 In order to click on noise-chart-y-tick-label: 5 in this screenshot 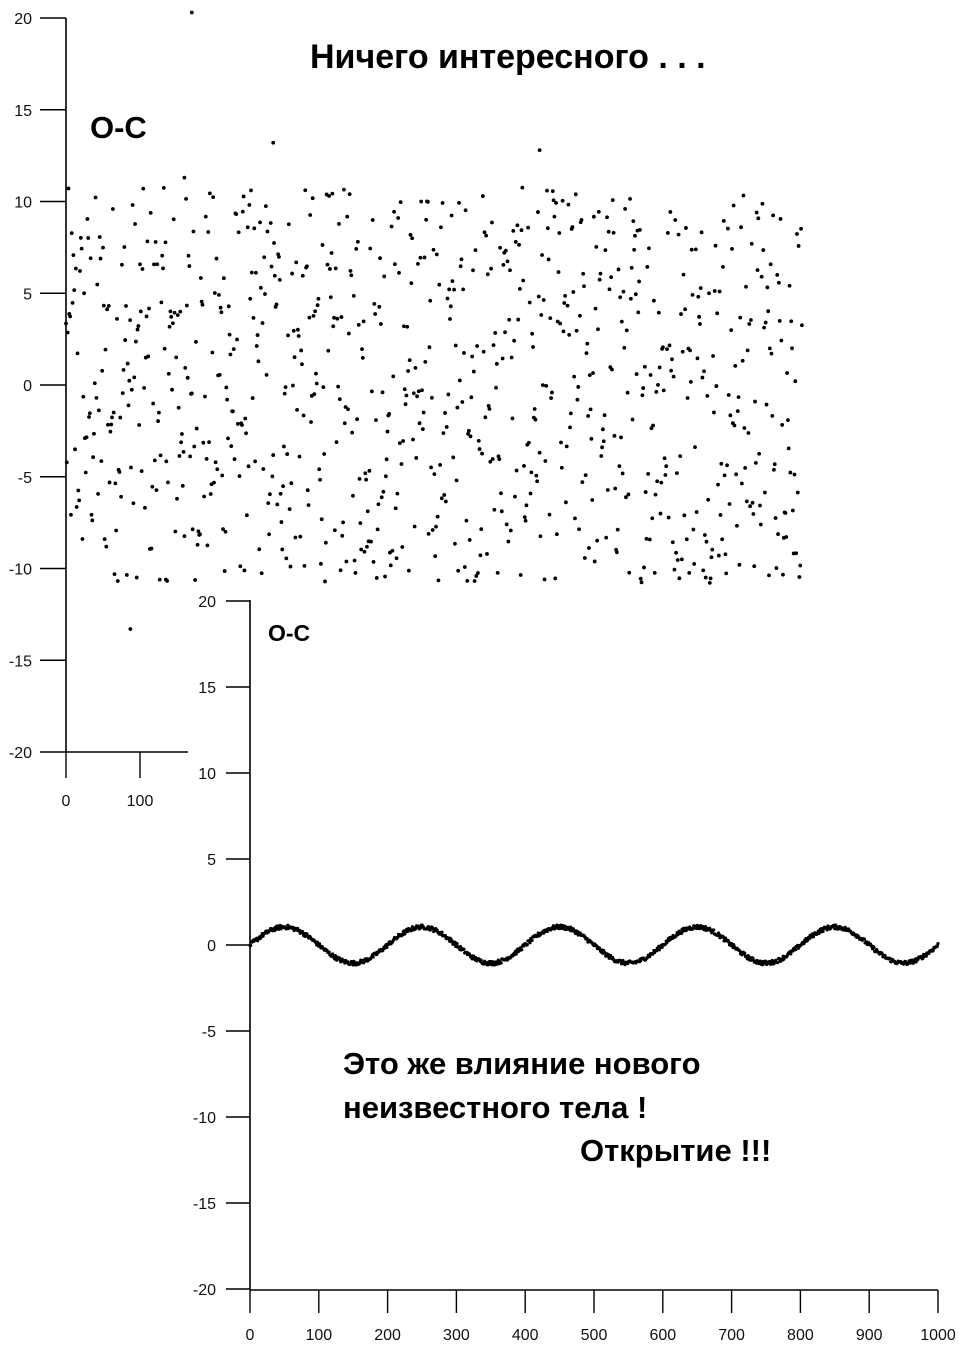, I will do `click(27, 294)`.